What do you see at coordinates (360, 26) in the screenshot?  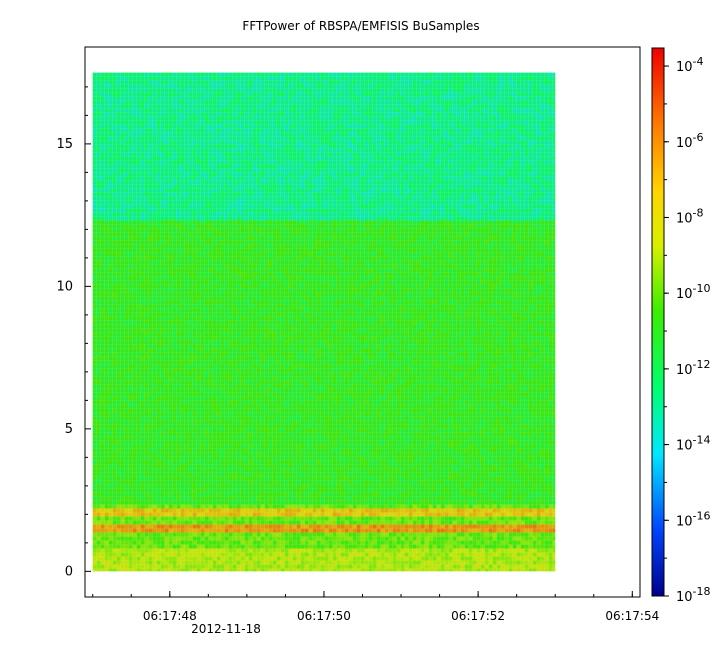 I see `chart-title: FFTPower of RBSPA/EMFISIS BuSamples` at bounding box center [360, 26].